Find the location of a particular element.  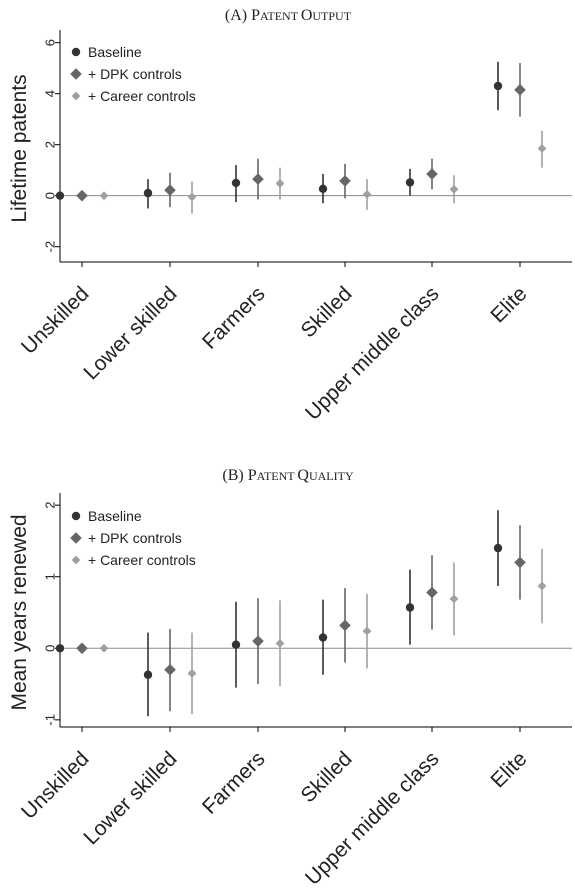

y-tick-label: -2 is located at coordinates (50, 247).